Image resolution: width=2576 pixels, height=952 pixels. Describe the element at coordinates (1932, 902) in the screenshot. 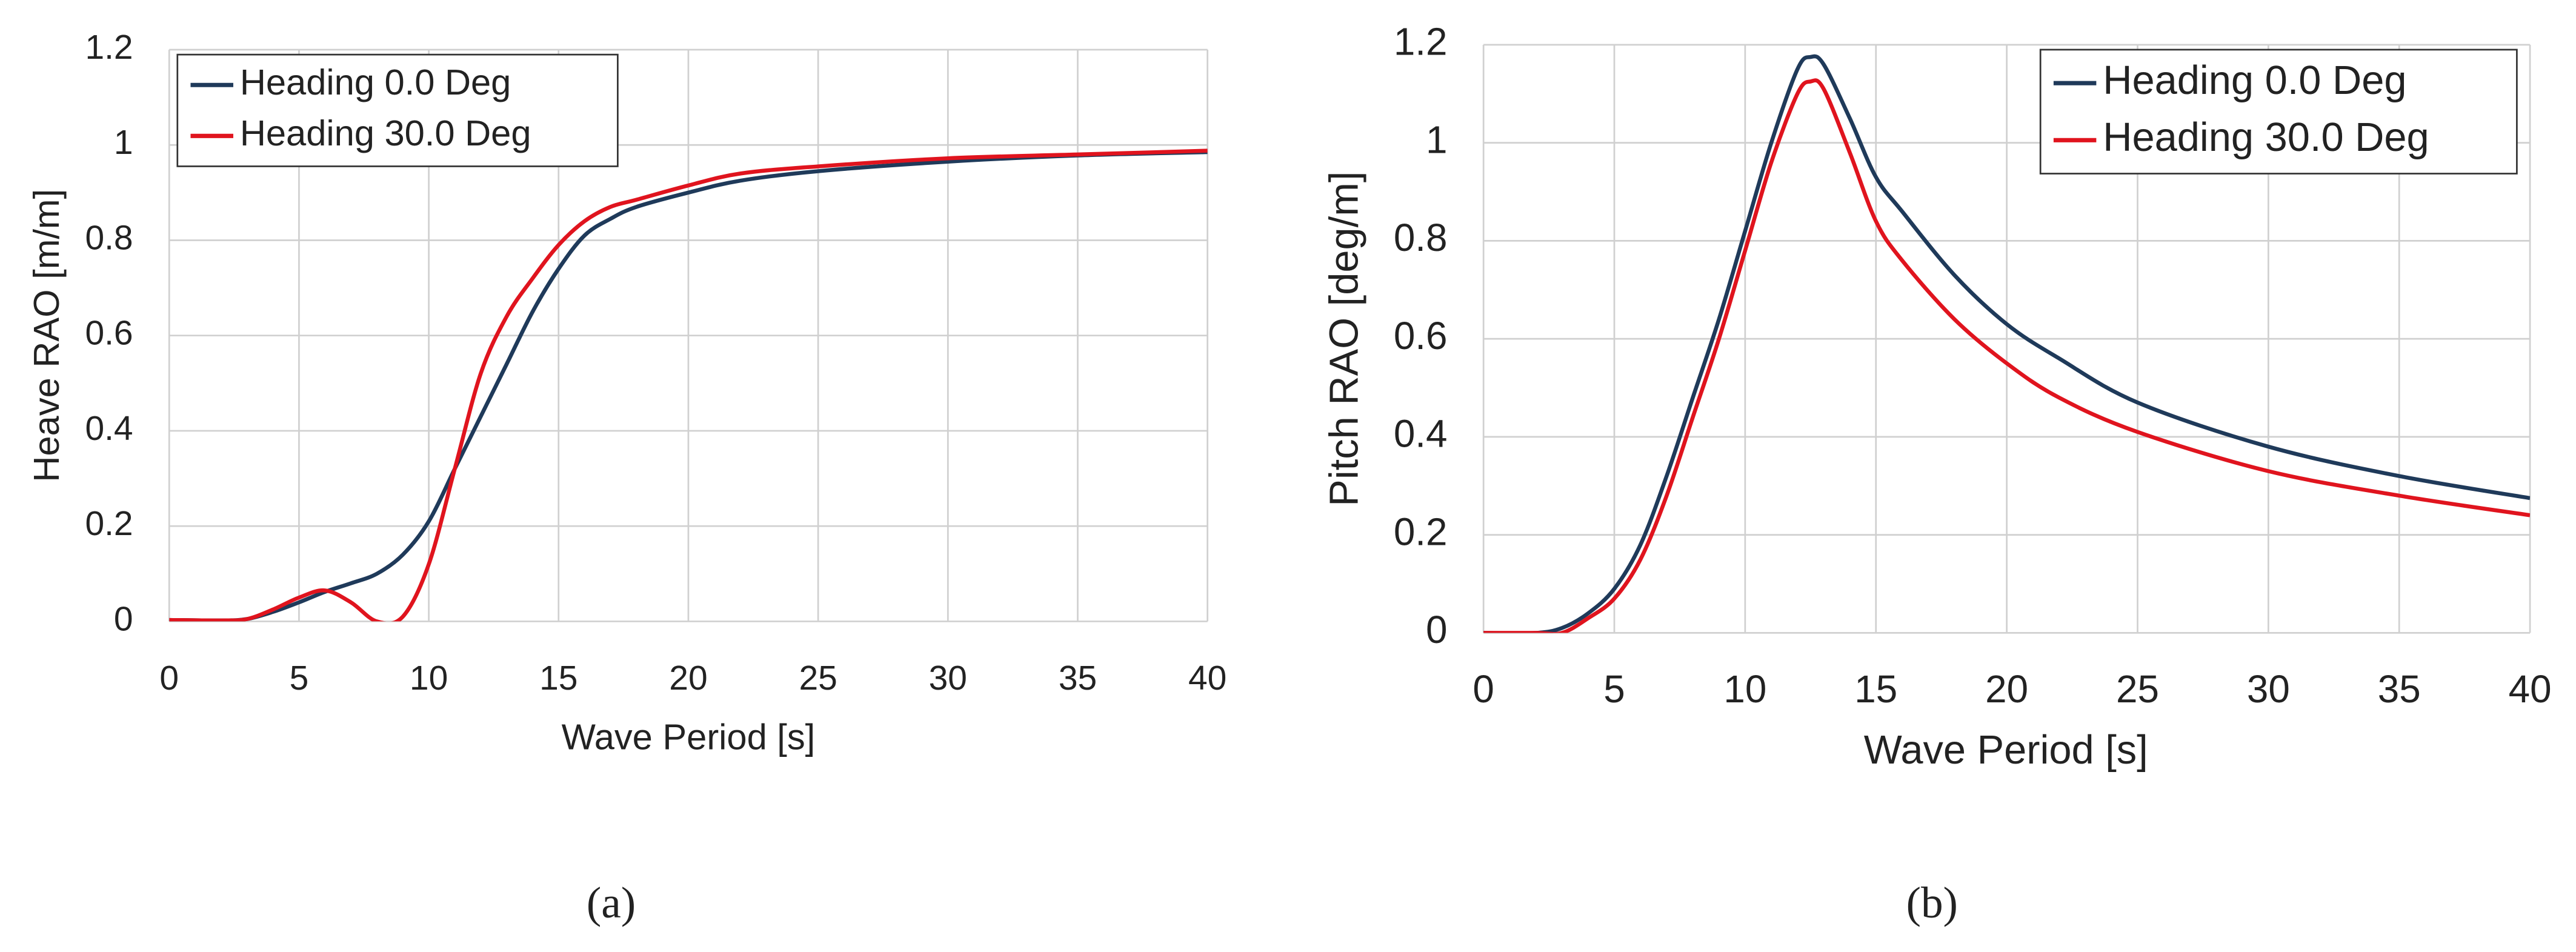

I see `caption: (b)` at that location.